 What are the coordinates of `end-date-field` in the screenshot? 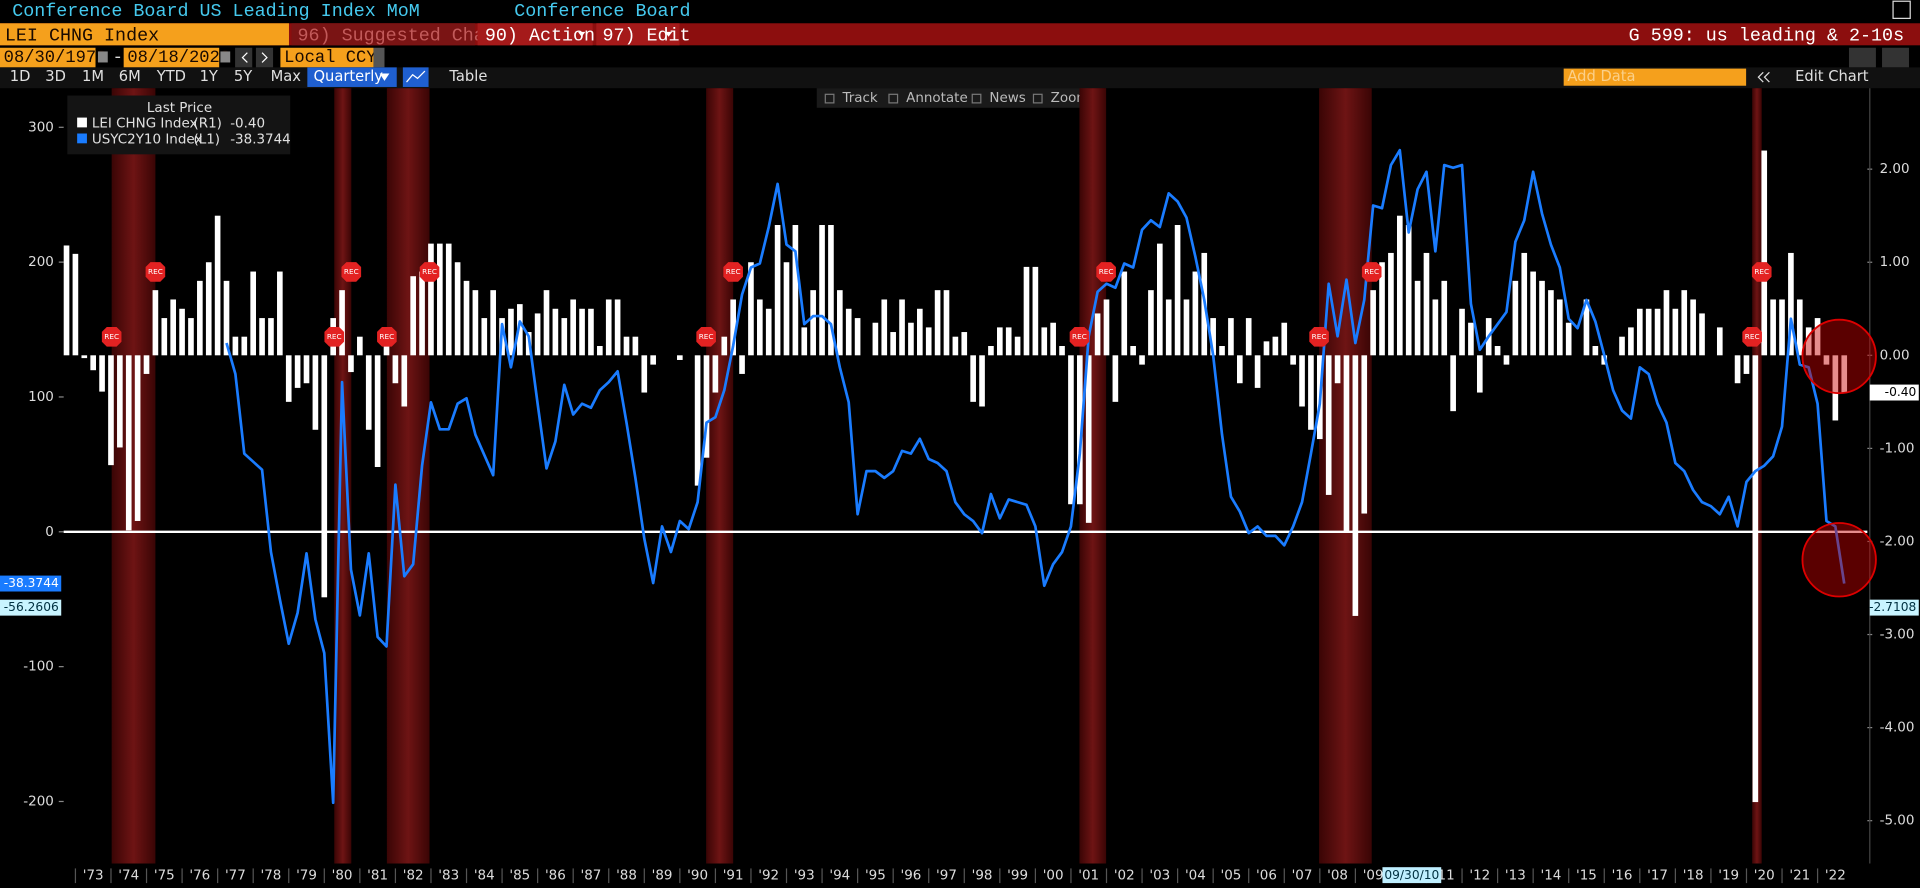 It's located at (171, 57).